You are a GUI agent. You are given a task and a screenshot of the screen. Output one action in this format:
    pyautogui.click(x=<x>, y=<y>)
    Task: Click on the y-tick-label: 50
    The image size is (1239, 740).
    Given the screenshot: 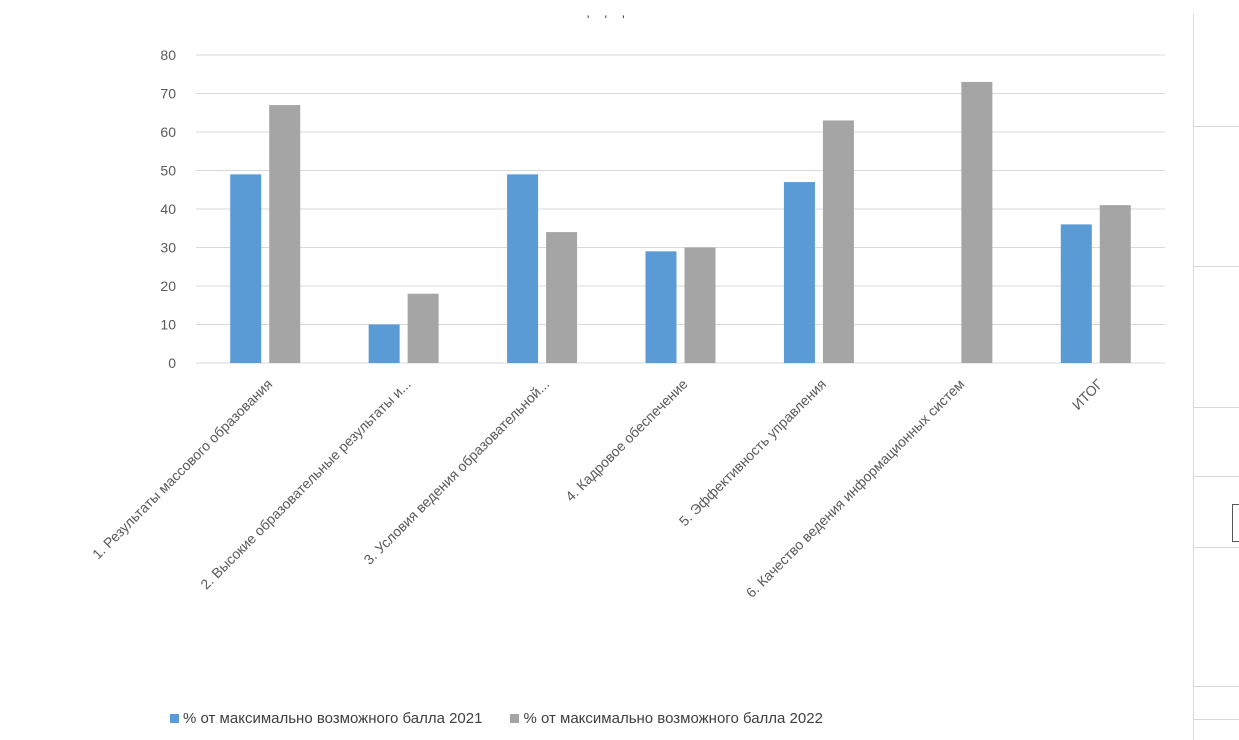 What is the action you would take?
    pyautogui.click(x=168, y=171)
    